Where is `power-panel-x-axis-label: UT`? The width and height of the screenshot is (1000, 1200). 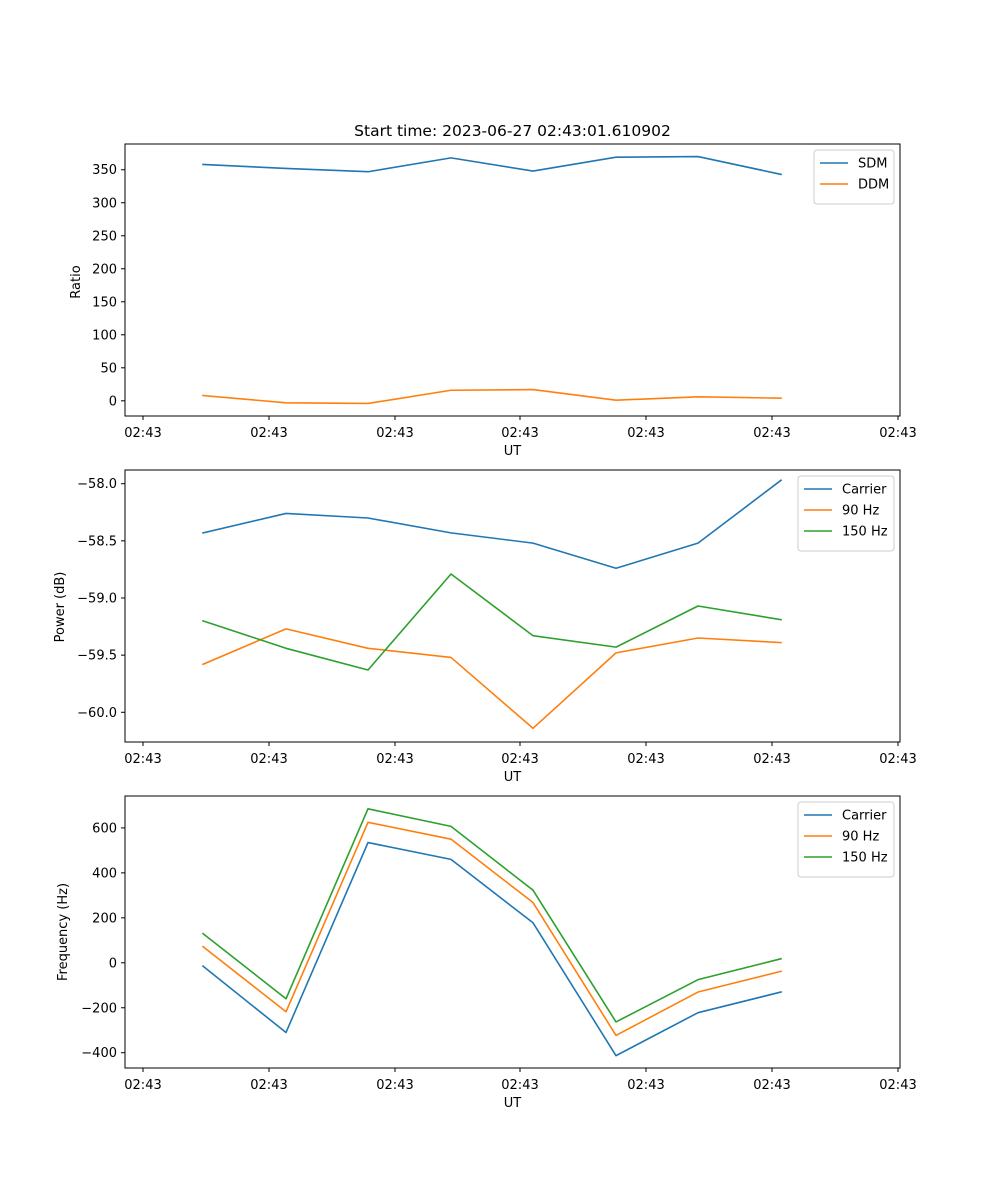
power-panel-x-axis-label: UT is located at coordinates (513, 777).